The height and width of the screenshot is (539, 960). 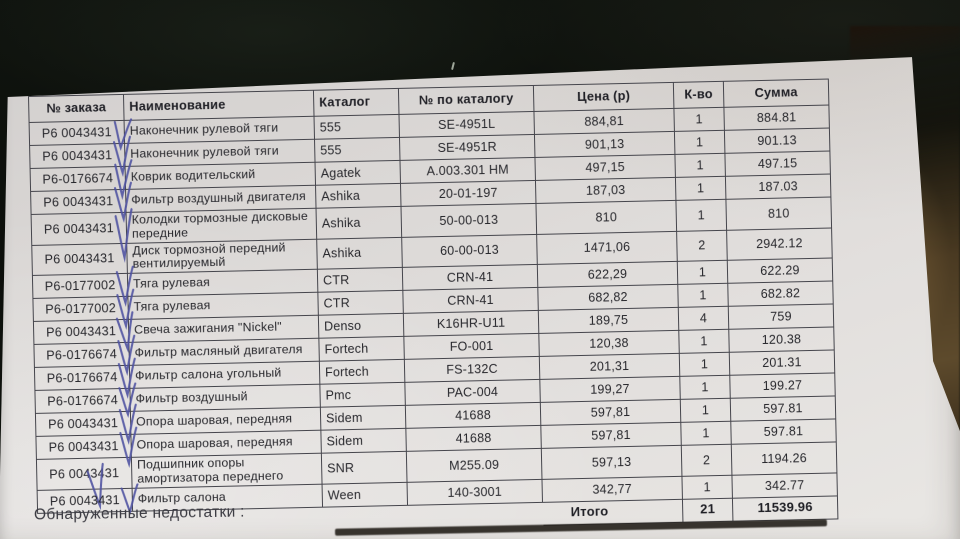 What do you see at coordinates (607, 247) in the screenshot?
I see `price-cell: 1471,06` at bounding box center [607, 247].